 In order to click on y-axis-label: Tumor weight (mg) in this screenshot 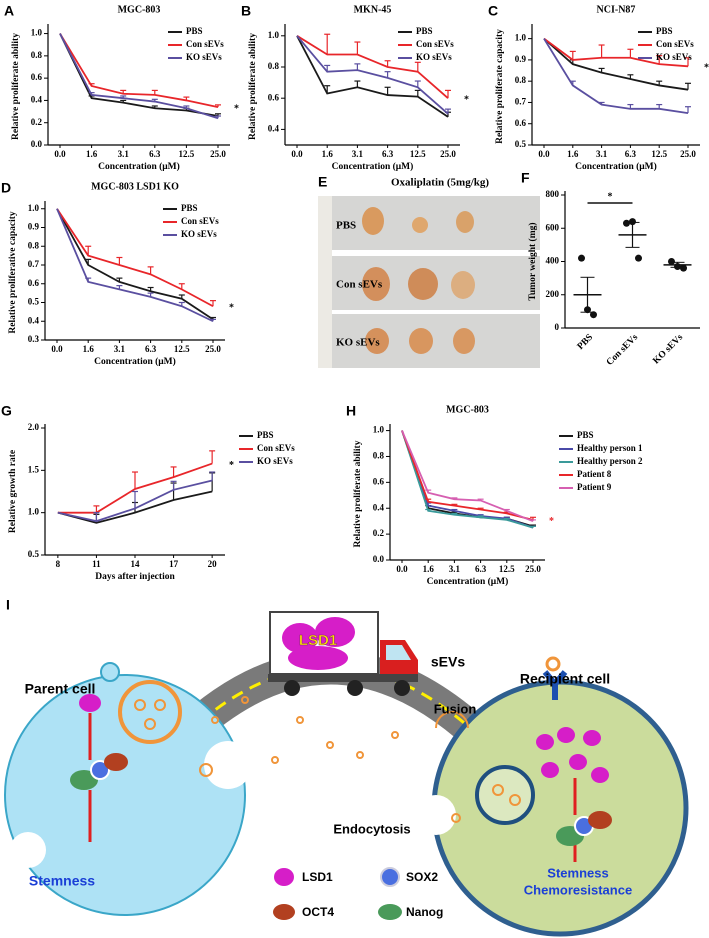, I will do `click(532, 261)`.